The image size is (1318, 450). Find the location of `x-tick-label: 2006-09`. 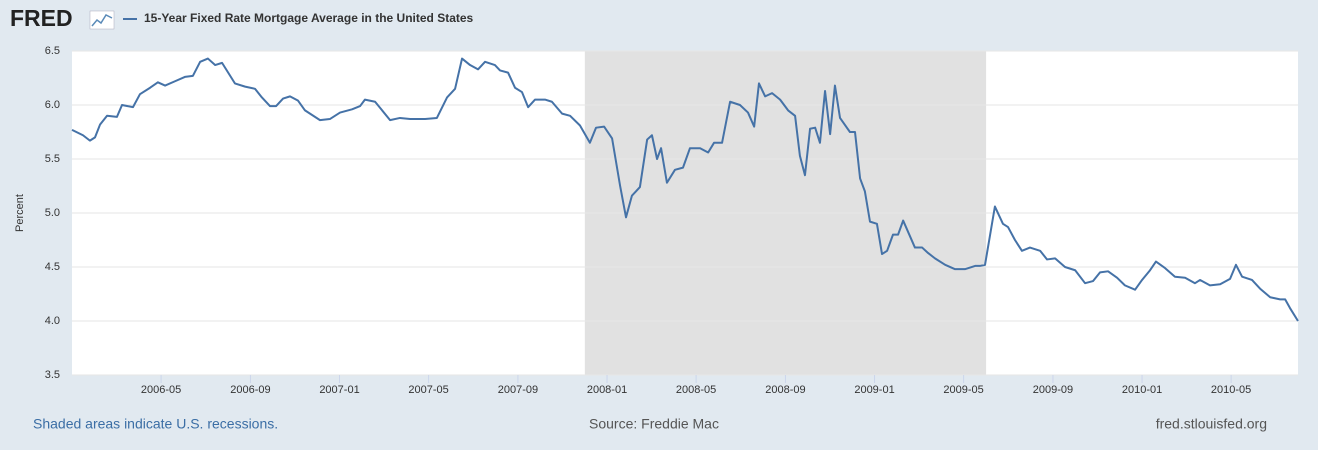

x-tick-label: 2006-09 is located at coordinates (250, 390).